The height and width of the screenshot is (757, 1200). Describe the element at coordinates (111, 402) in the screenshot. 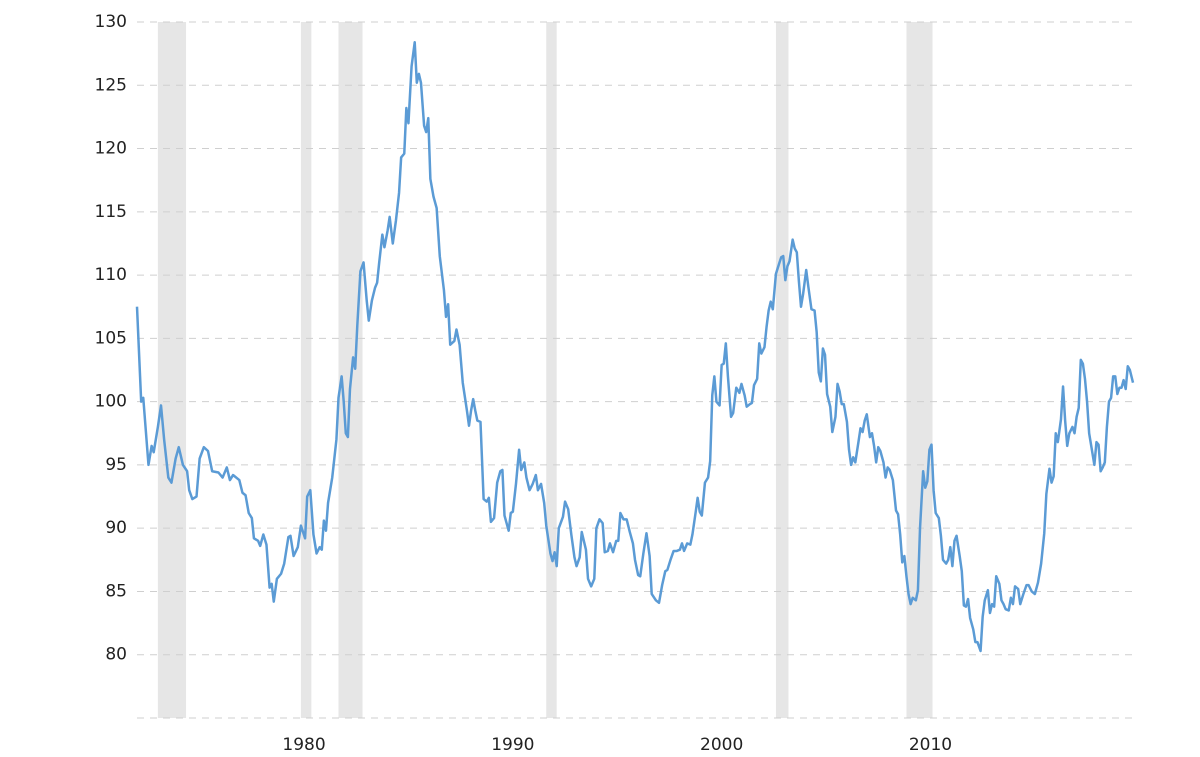

I see `y-tick-label: 100` at that location.